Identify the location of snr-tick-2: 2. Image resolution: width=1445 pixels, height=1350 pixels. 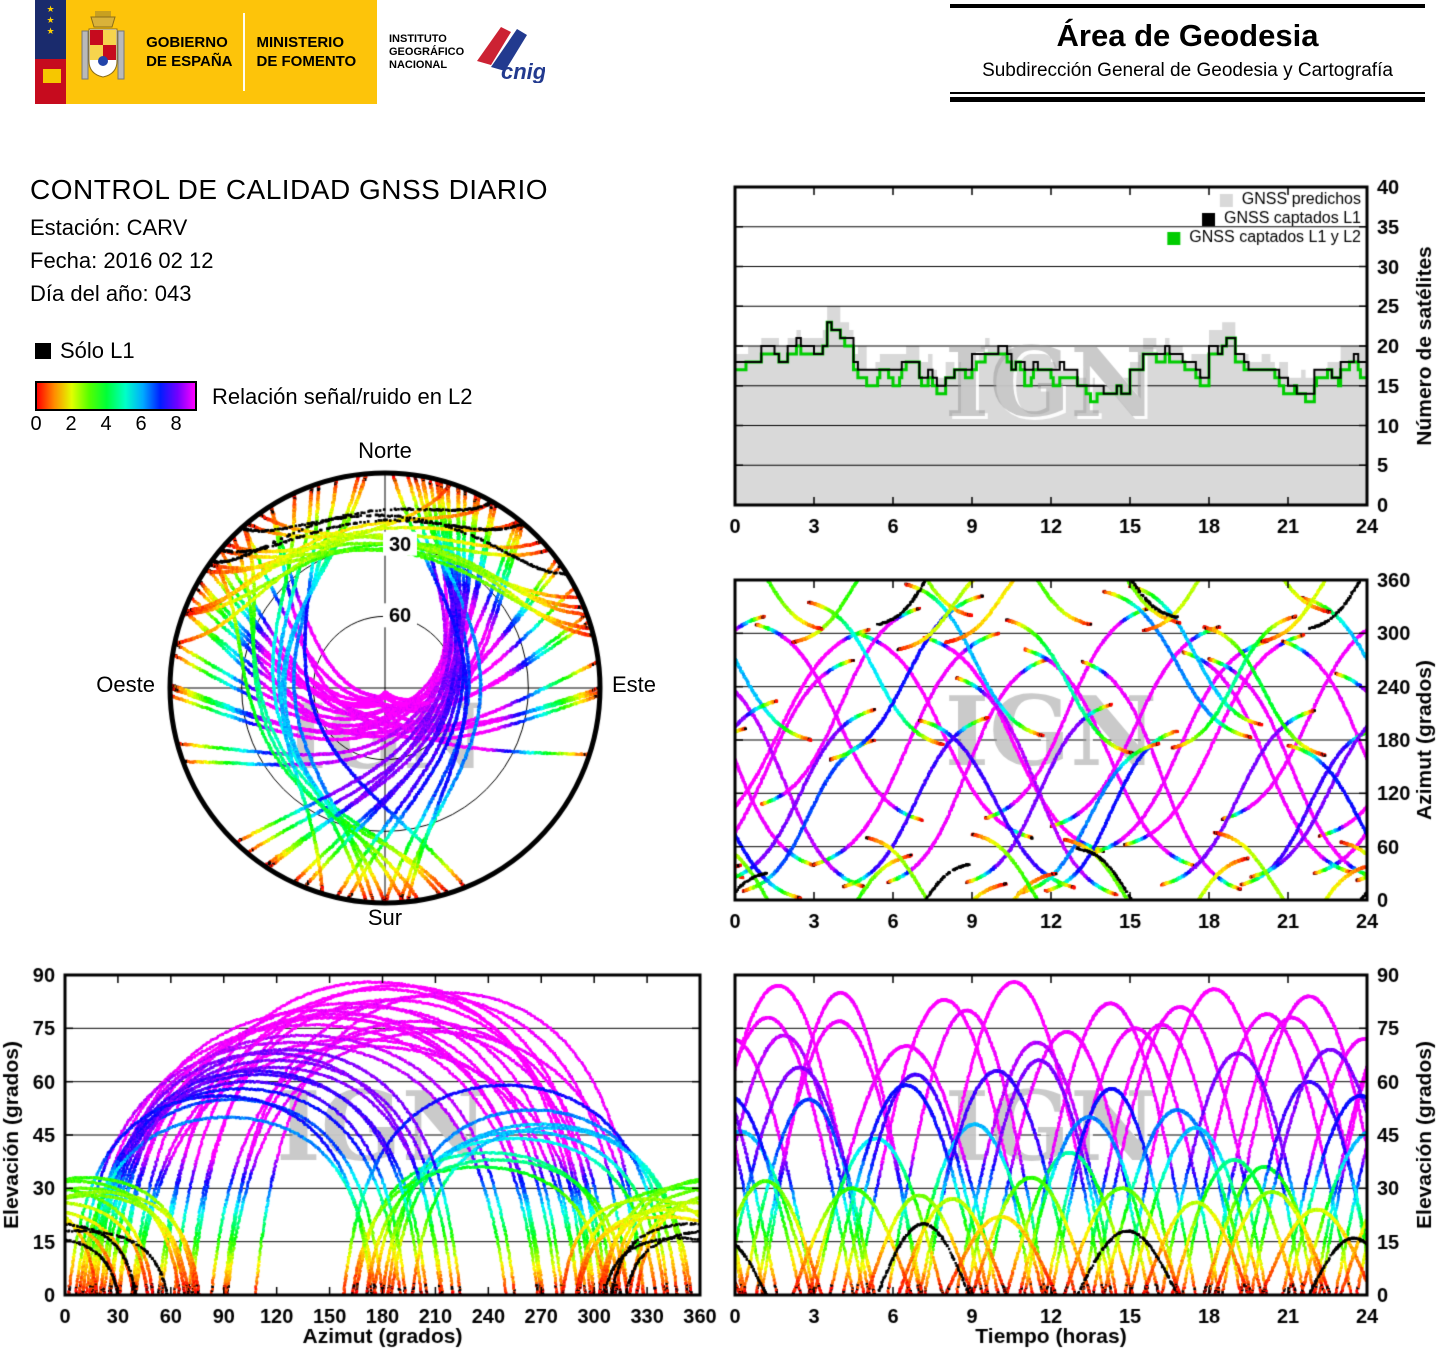
(71, 424).